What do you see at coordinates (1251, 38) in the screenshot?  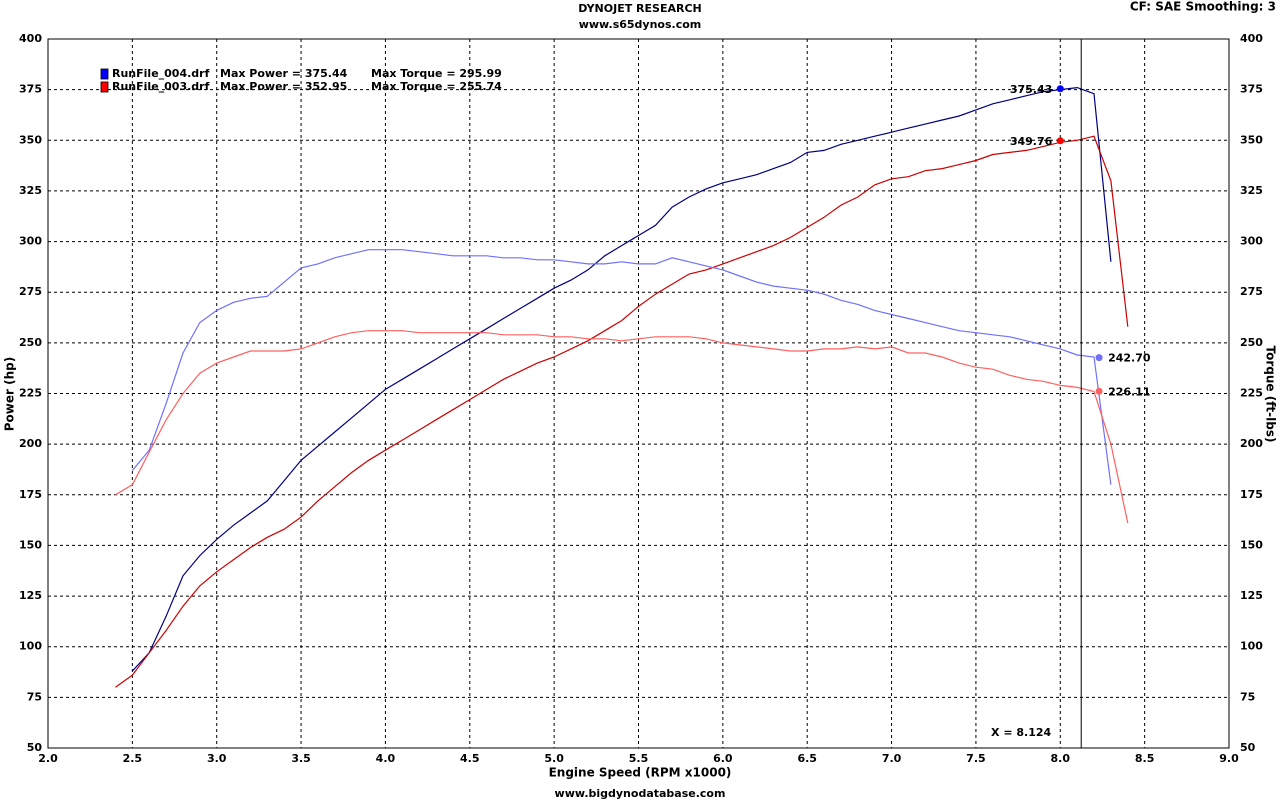 I see `y2-tick-label: 400` at bounding box center [1251, 38].